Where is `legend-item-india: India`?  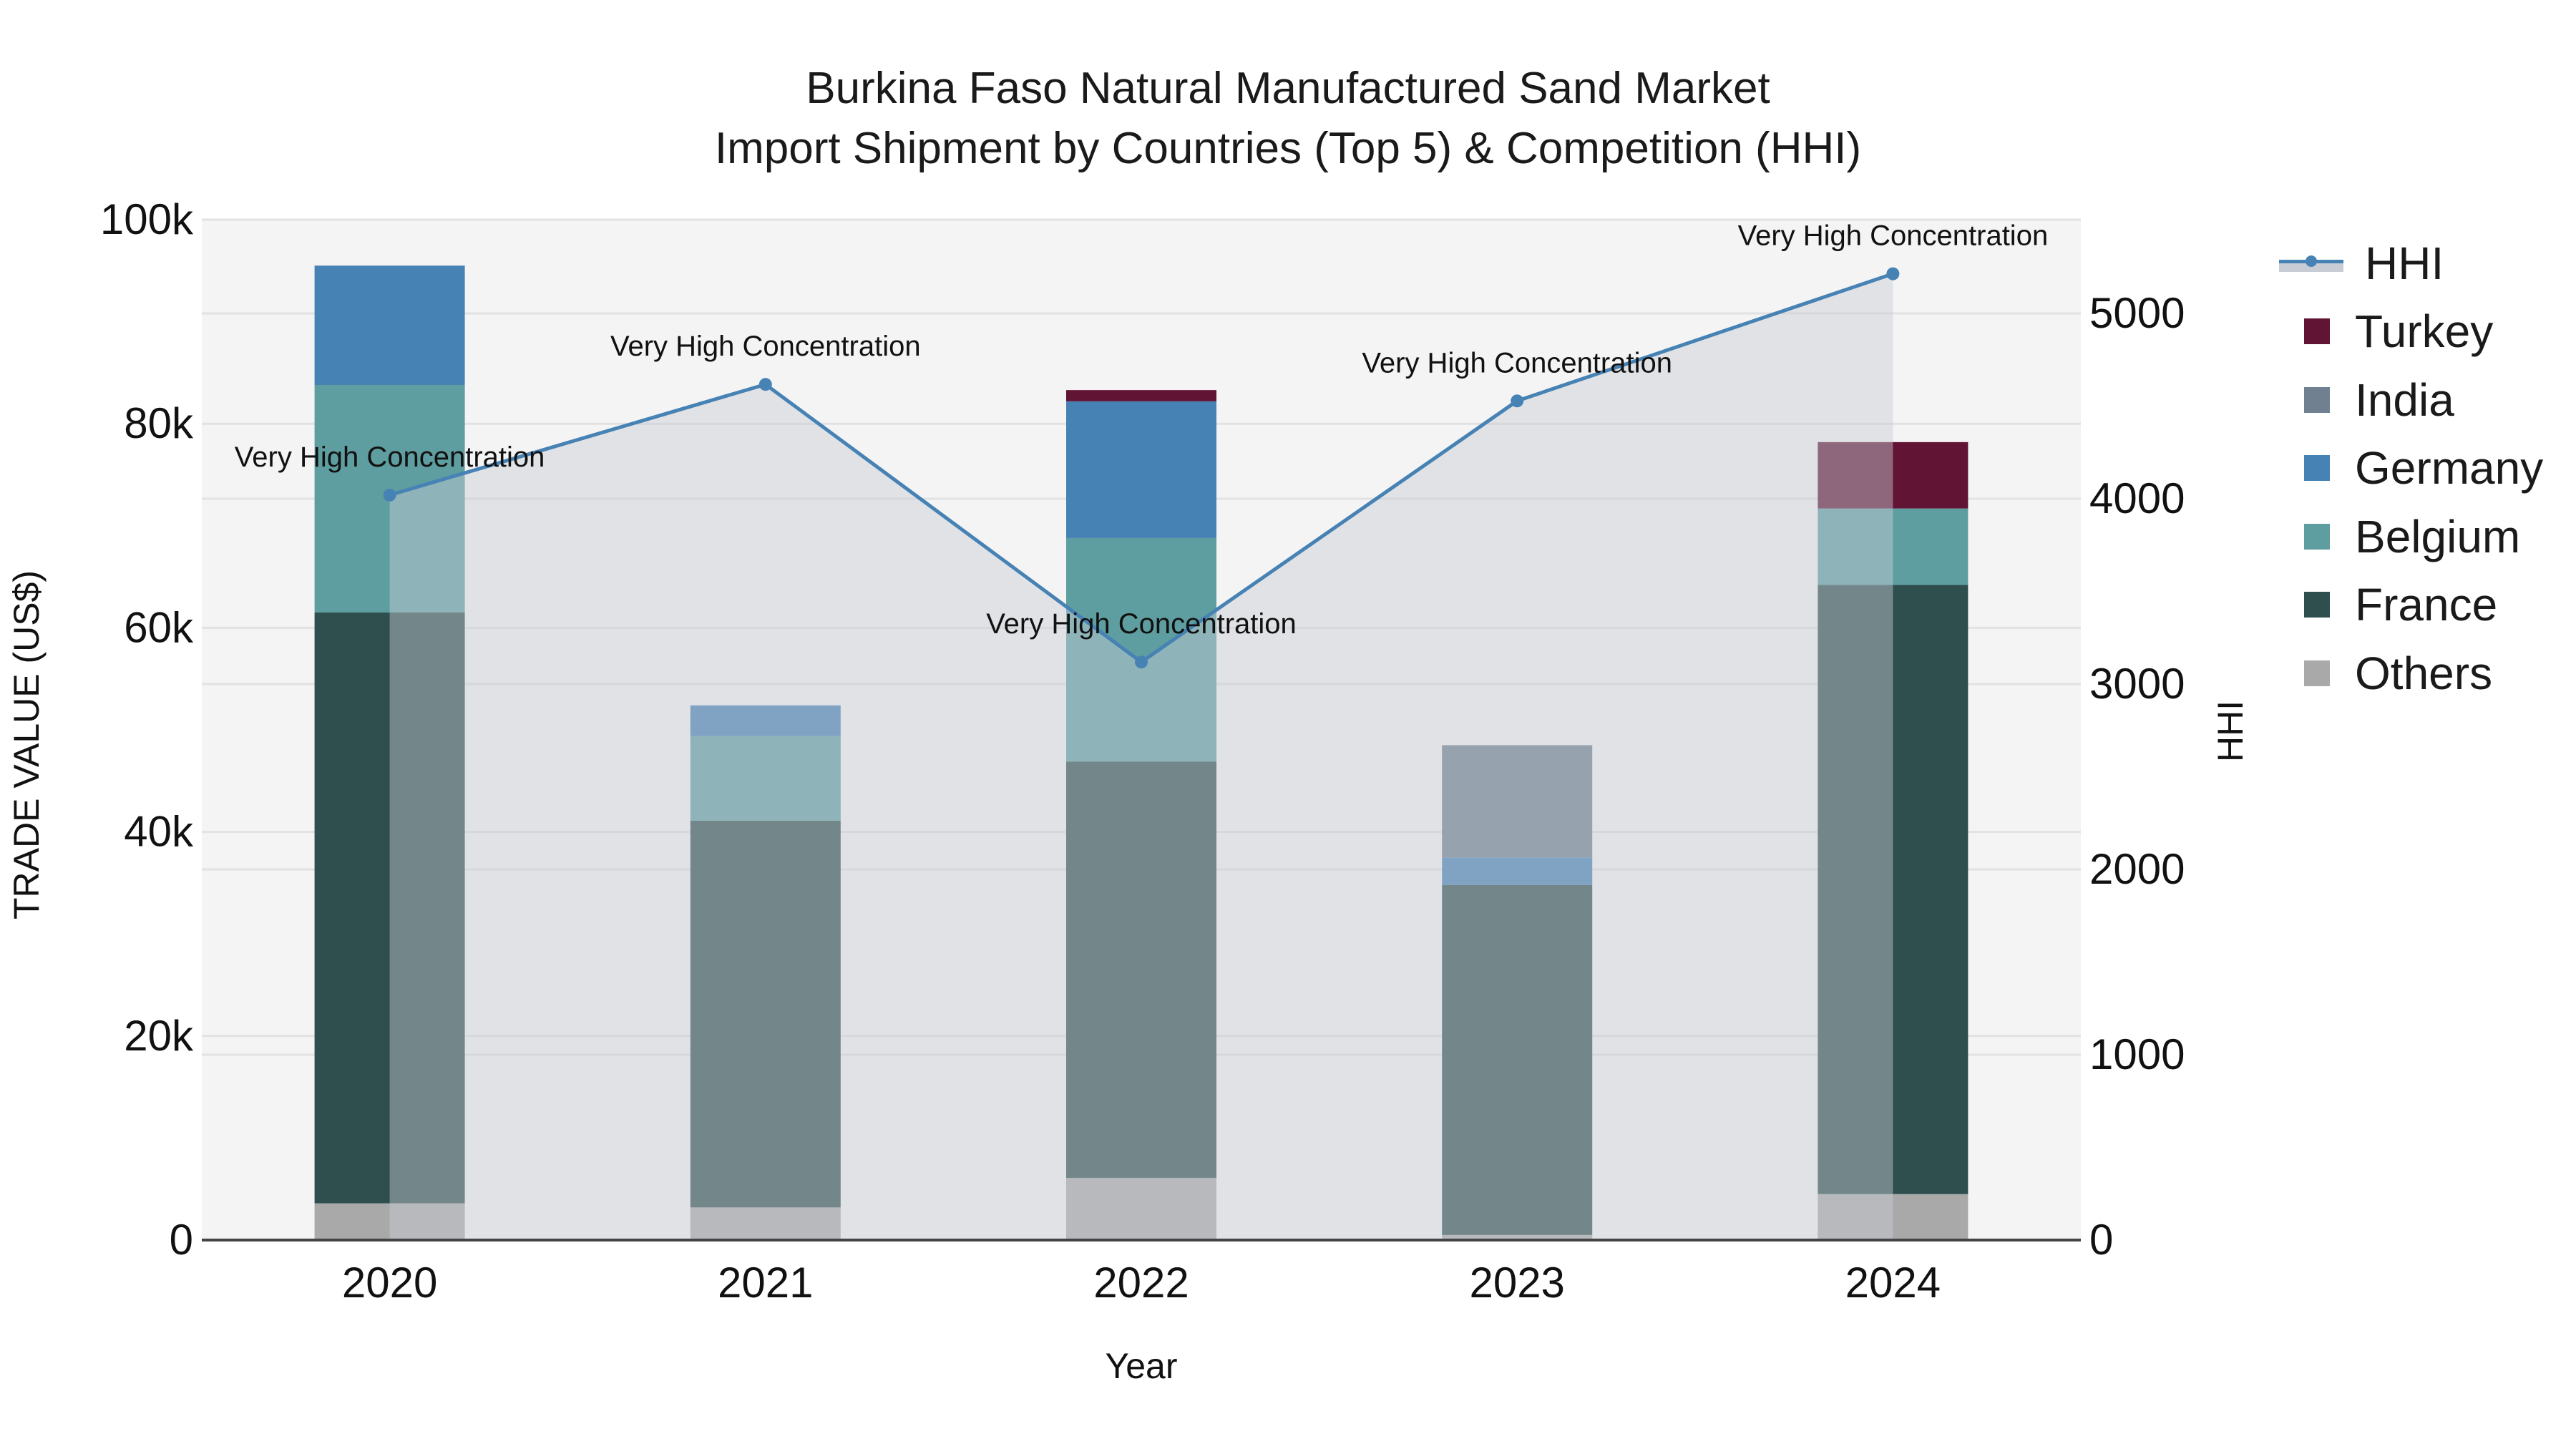 legend-item-india: India is located at coordinates (2411, 400).